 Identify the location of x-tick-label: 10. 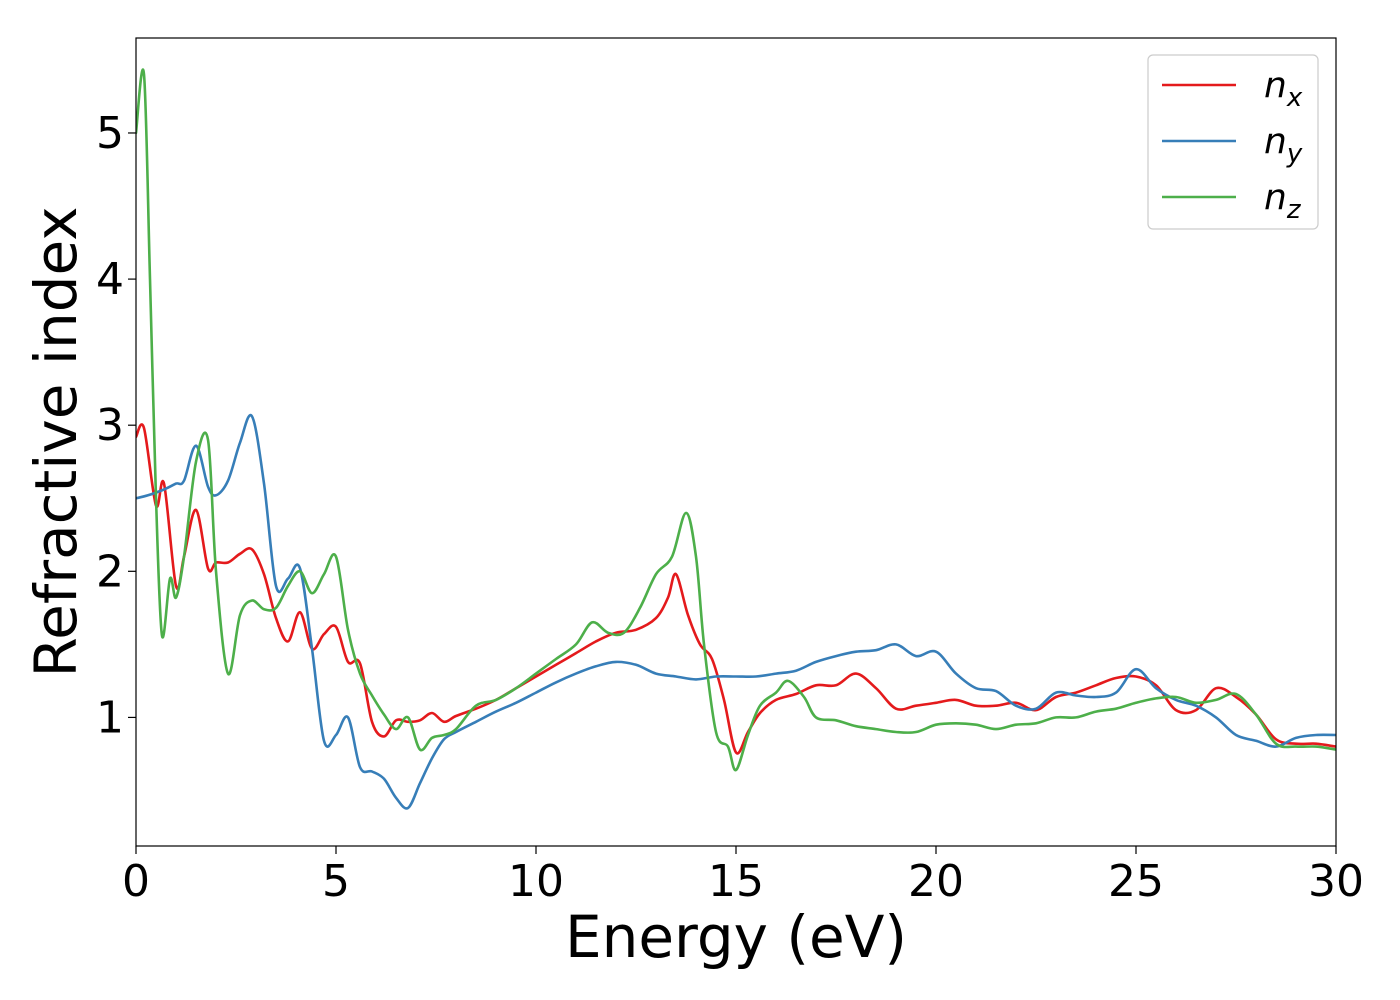
(536, 881).